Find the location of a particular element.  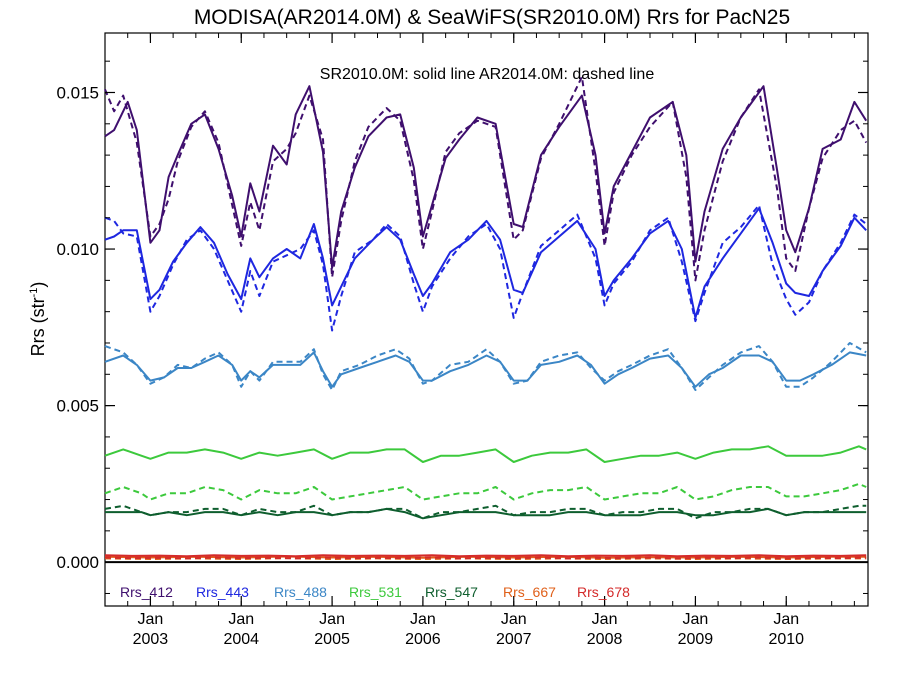

legend-item-rrs-678: Rrs_678 is located at coordinates (603, 592).